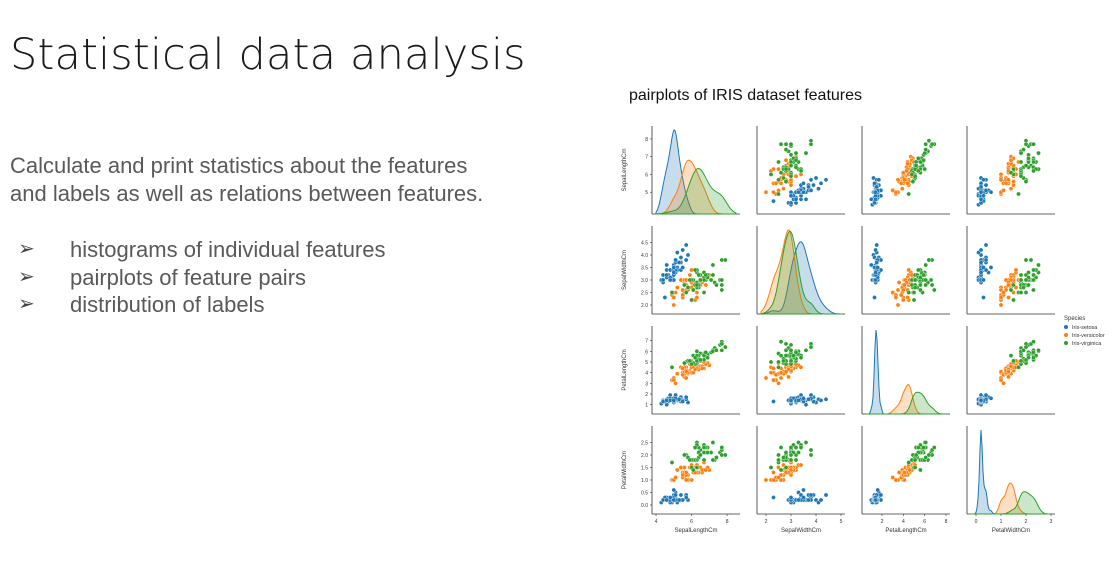 The width and height of the screenshot is (1116, 586). What do you see at coordinates (188, 277) in the screenshot?
I see `bullet-text: pairplots of feature pairs` at bounding box center [188, 277].